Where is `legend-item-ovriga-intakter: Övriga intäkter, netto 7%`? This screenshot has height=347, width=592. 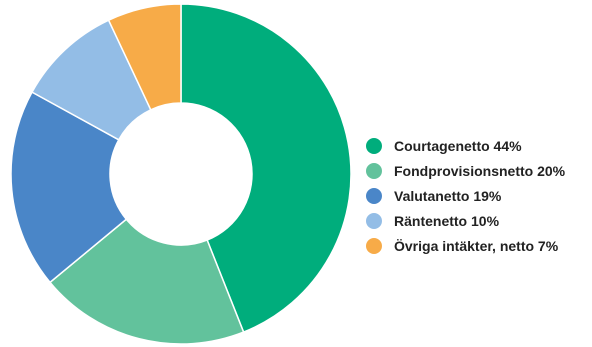
legend-item-ovriga-intakter: Övriga intäkter, netto 7% is located at coordinates (465, 246).